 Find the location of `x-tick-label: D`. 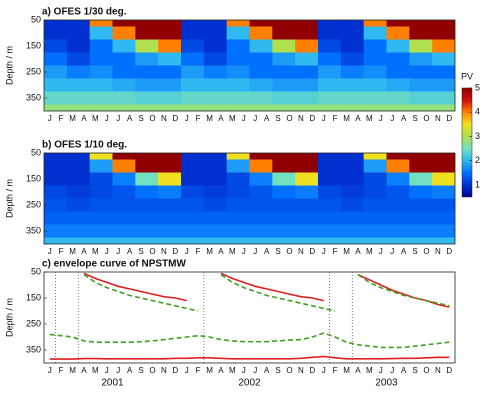

x-tick-label: D is located at coordinates (175, 118).